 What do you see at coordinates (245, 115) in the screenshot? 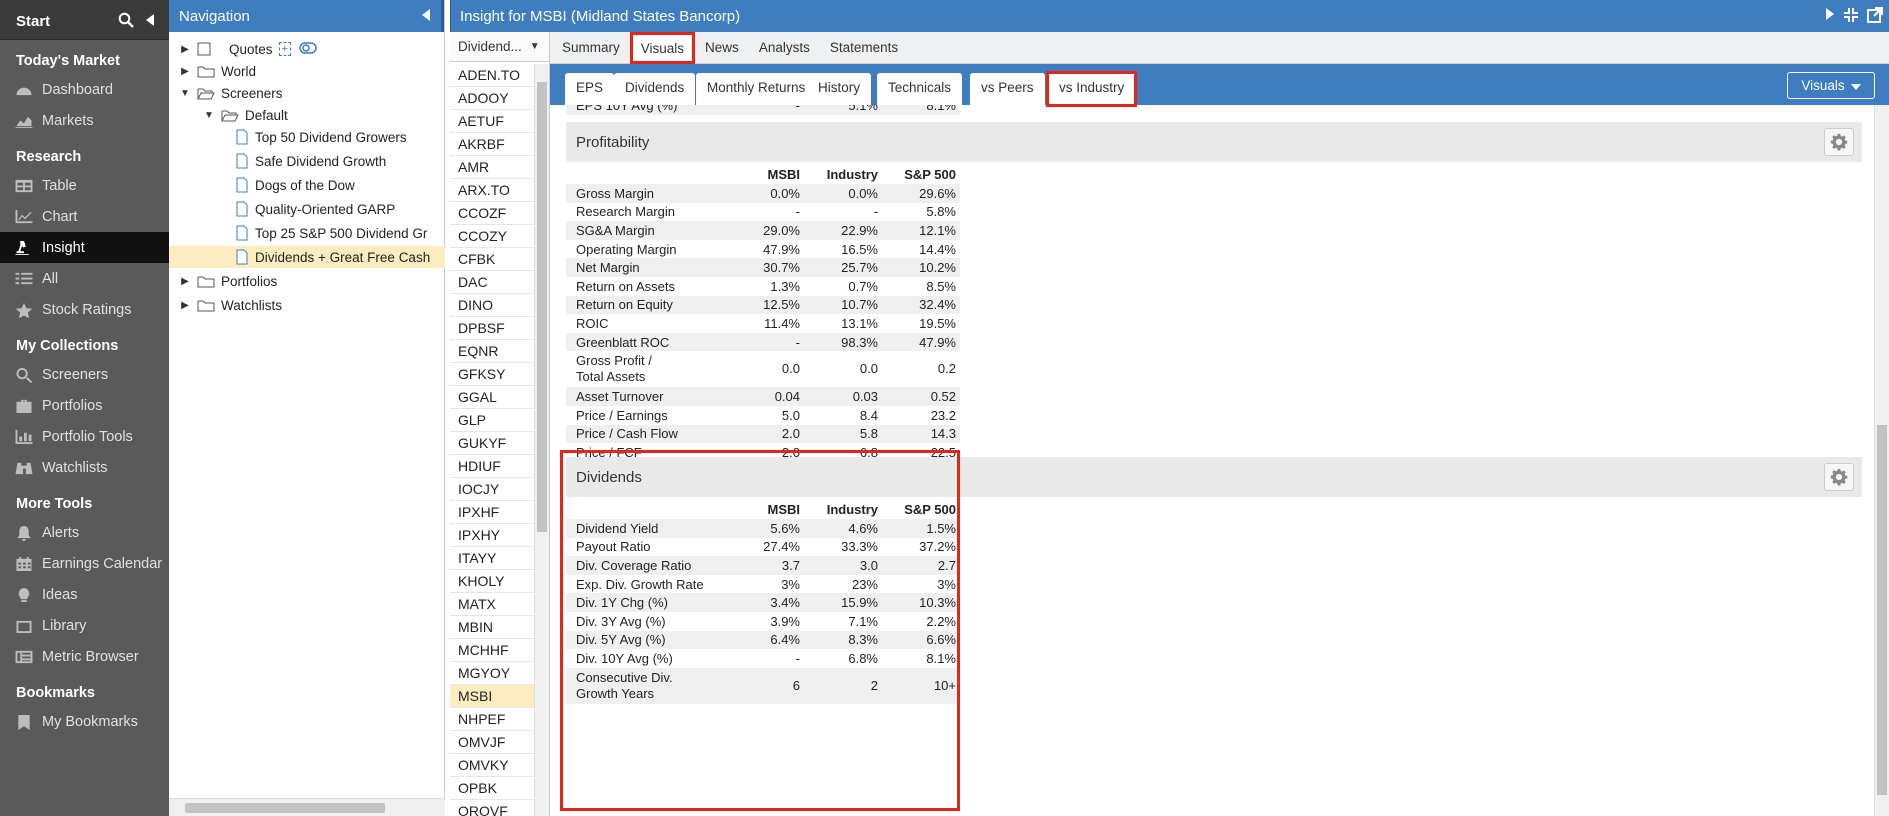
I see `tree-item-default: ▼ Default` at bounding box center [245, 115].